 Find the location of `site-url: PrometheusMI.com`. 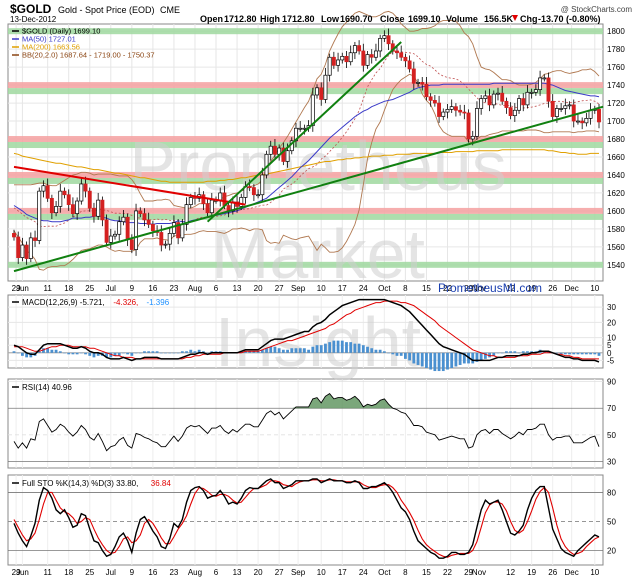

site-url: PrometheusMI.com is located at coordinates (490, 288).